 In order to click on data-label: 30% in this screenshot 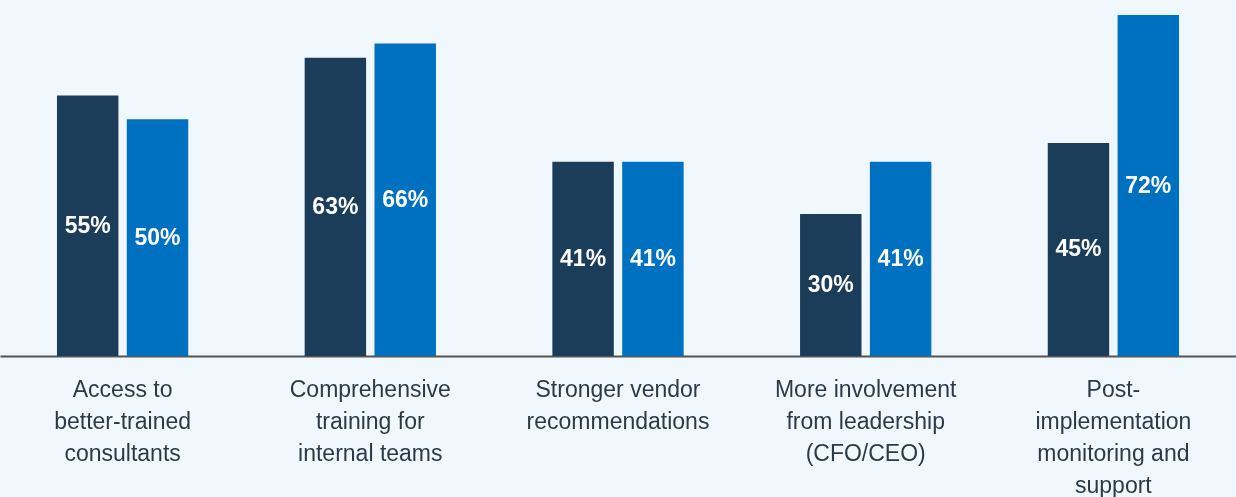, I will do `click(830, 283)`.